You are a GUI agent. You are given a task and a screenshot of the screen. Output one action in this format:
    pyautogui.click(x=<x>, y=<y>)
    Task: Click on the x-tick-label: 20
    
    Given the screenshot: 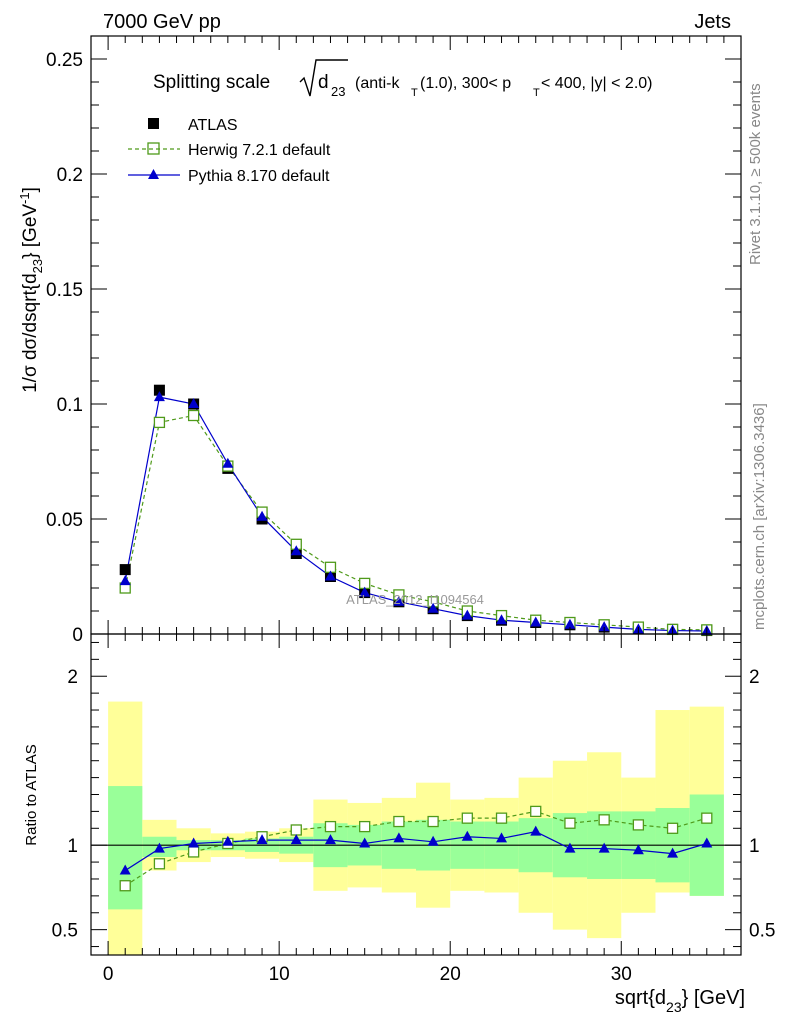 What is the action you would take?
    pyautogui.click(x=450, y=974)
    